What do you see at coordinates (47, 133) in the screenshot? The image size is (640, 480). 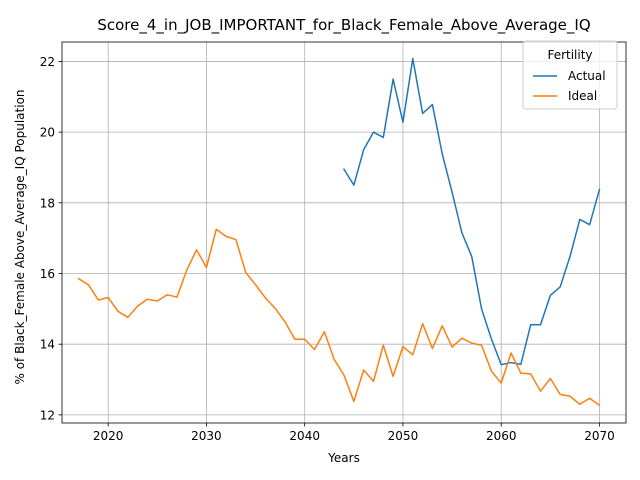 I see `y-tick-label: 20` at bounding box center [47, 133].